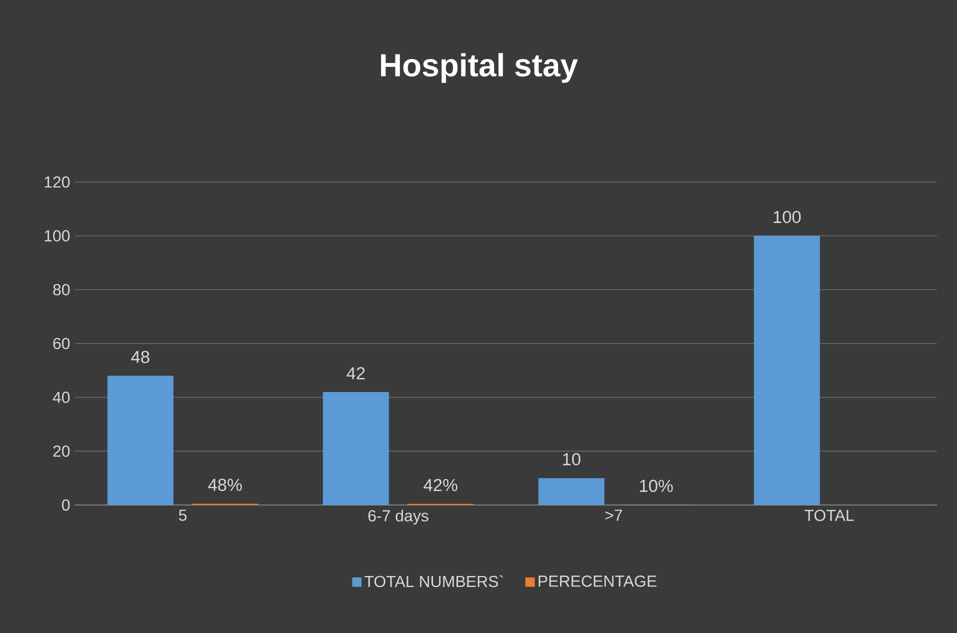 The image size is (957, 633). I want to click on data-label: 10, so click(571, 459).